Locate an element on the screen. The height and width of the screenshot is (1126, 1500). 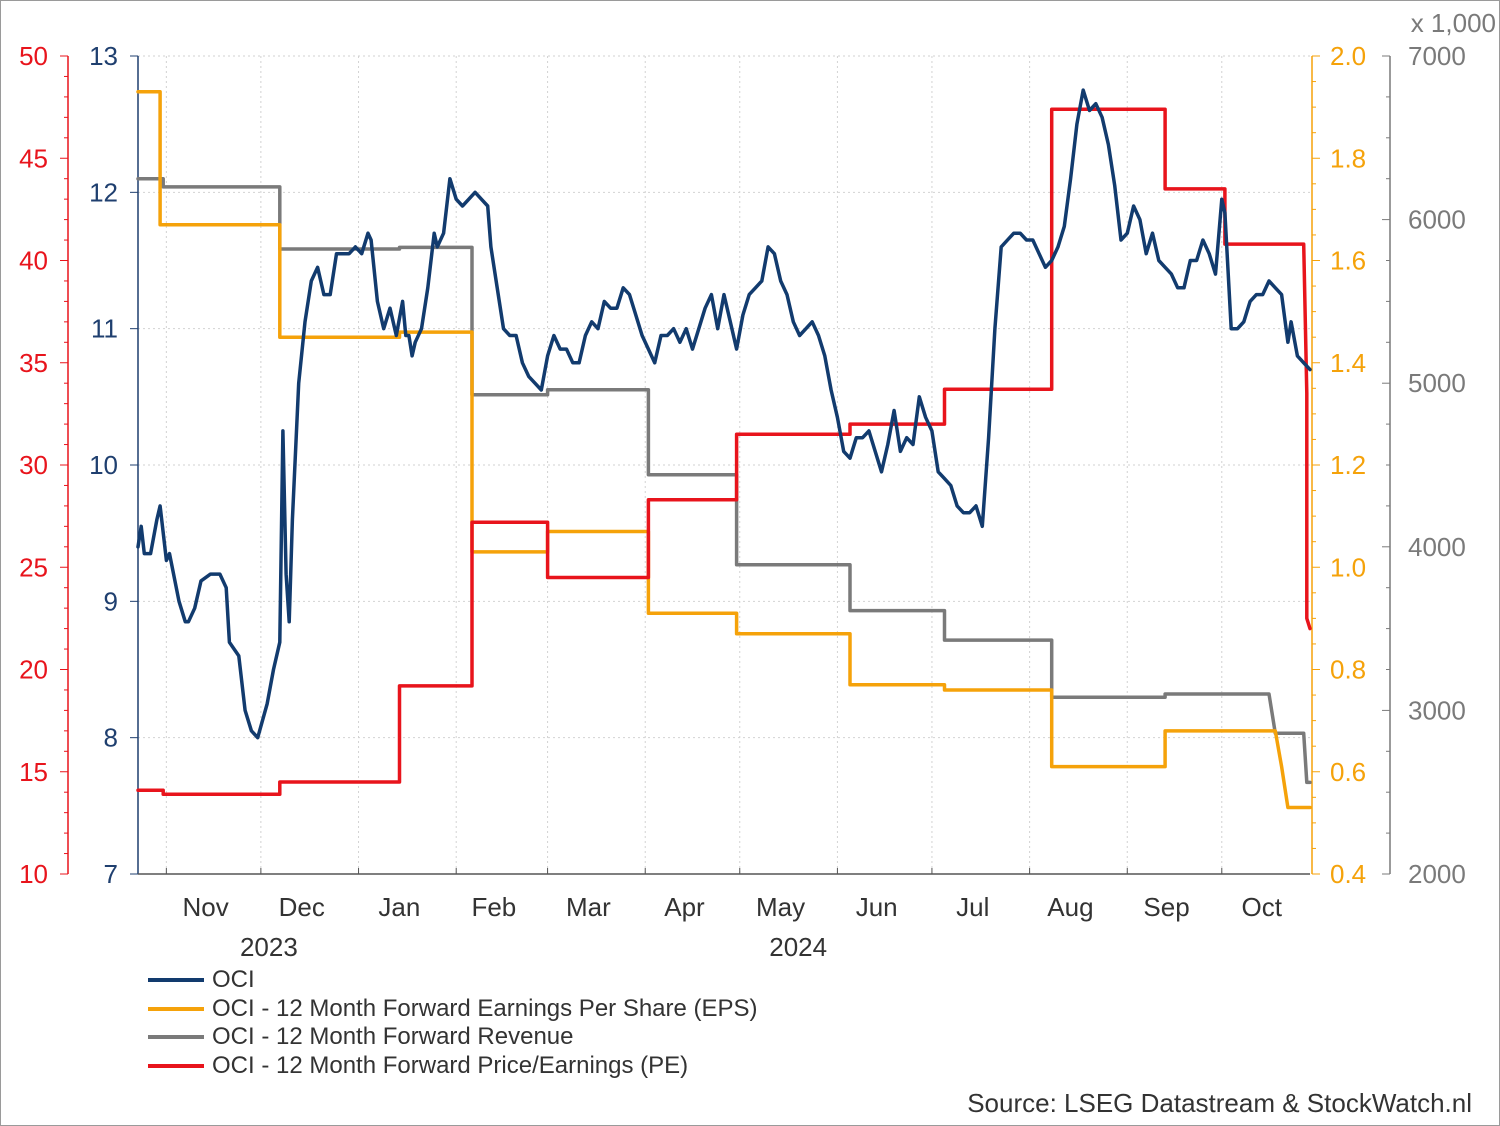
revenue-multiplier-label: x 1,000 is located at coordinates (1453, 23).